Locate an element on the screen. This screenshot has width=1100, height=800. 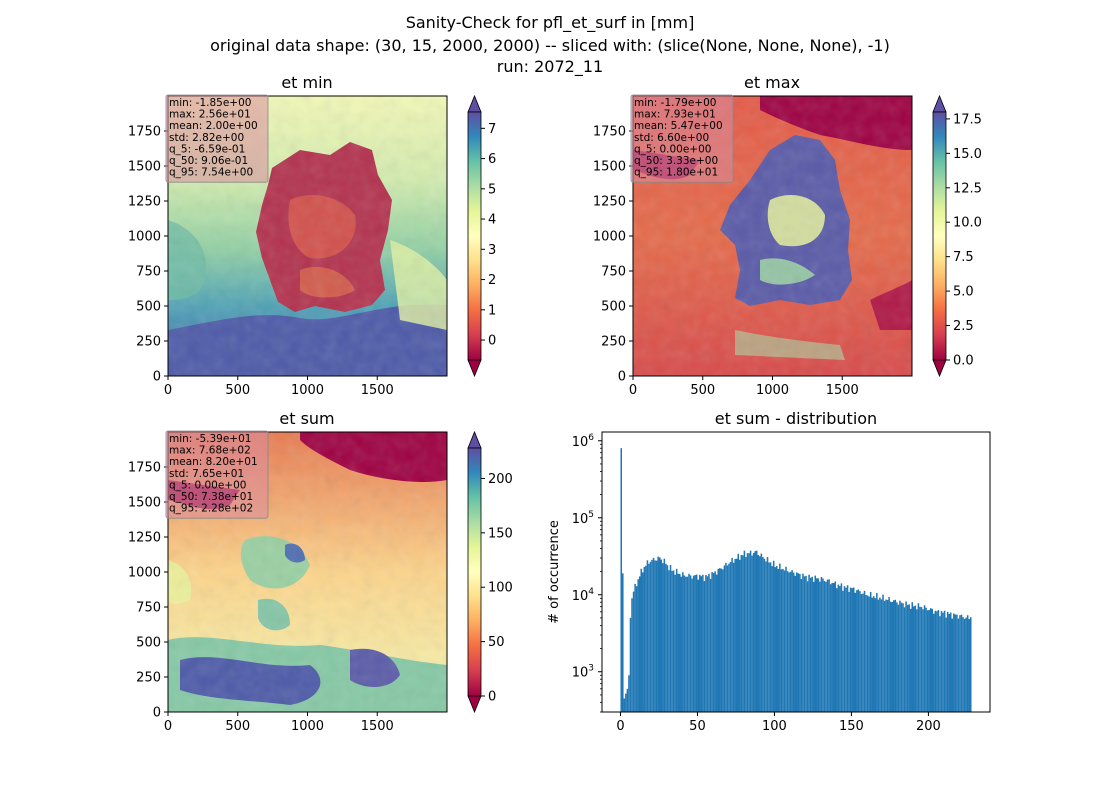
x-tick-label: 200 is located at coordinates (928, 726).